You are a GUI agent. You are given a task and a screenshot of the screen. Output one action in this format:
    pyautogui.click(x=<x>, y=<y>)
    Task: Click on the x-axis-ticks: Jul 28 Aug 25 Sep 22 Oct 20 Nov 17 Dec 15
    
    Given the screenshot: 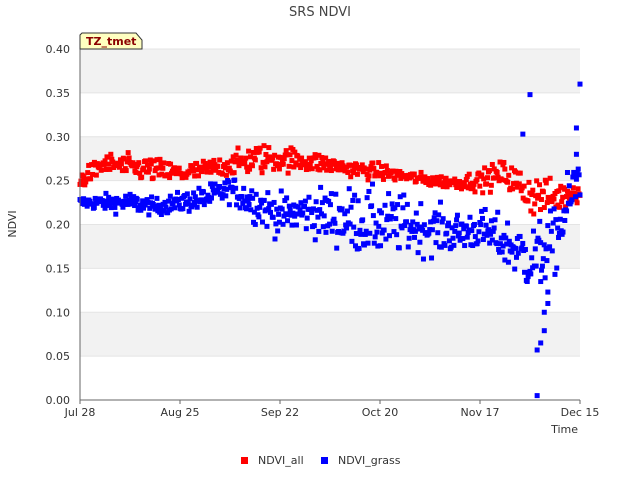 What is the action you would take?
    pyautogui.click(x=331, y=409)
    